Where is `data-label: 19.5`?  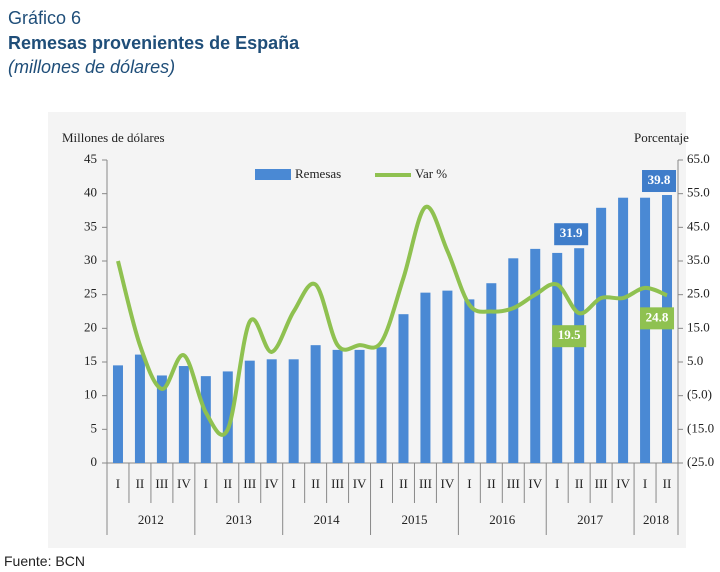 data-label: 19.5 is located at coordinates (569, 334).